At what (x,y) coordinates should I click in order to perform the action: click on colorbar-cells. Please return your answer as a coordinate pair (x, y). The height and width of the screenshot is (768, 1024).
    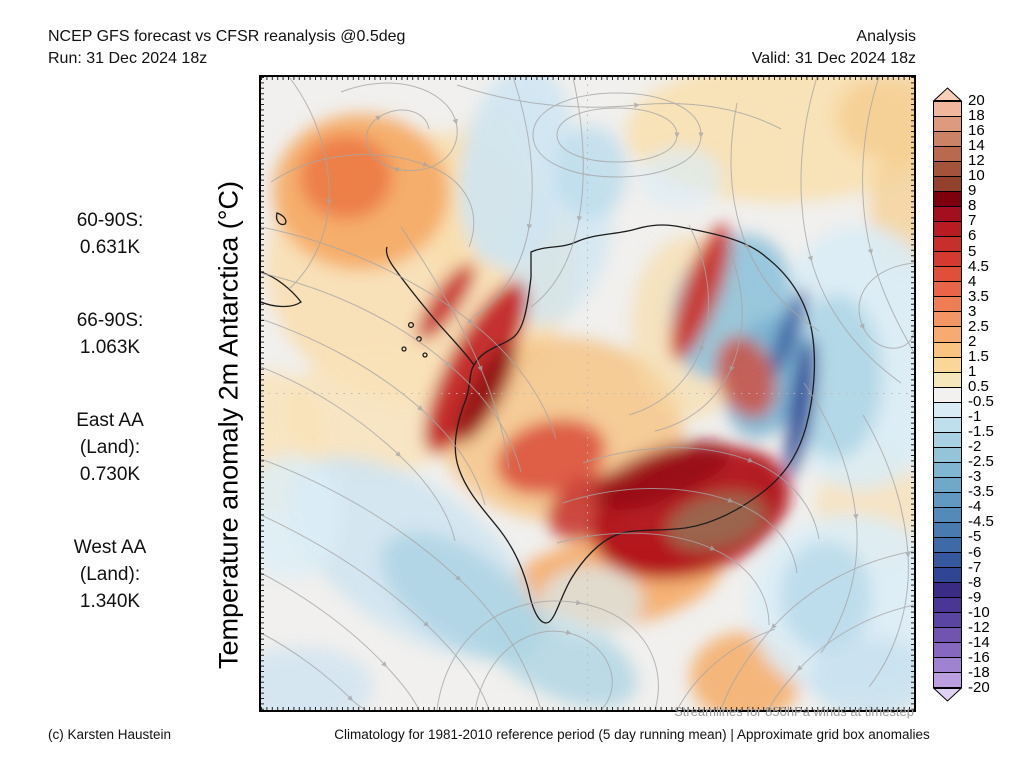
    Looking at the image, I should click on (947, 394).